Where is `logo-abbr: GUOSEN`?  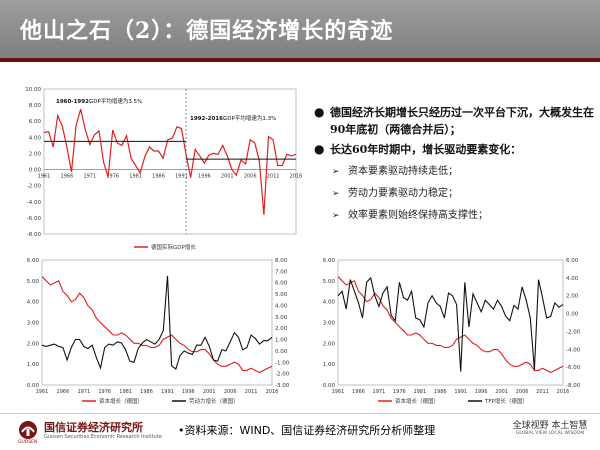 logo-abbr: GUOSEN is located at coordinates (28, 442).